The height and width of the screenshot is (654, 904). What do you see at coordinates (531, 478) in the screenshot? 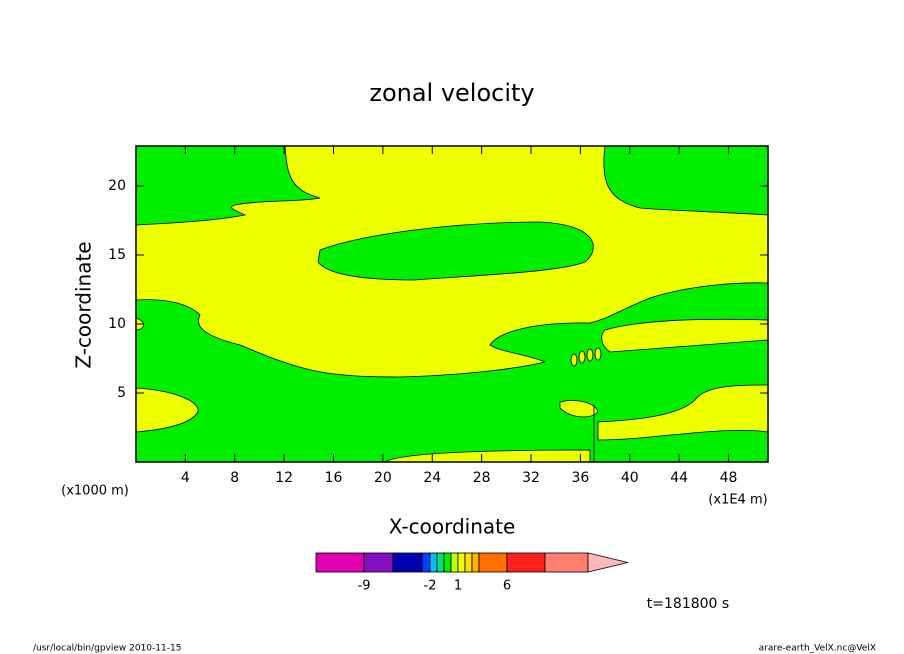
I see `x-tick-label: 32` at bounding box center [531, 478].